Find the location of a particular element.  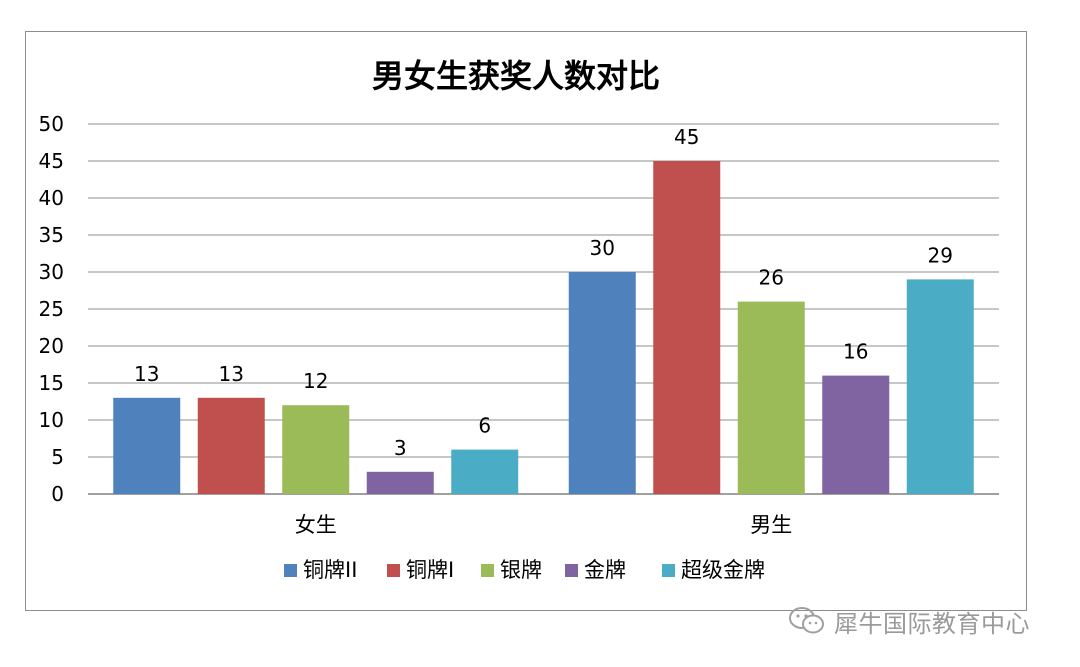

watermark: 犀牛国际教育中心 is located at coordinates (909, 621).